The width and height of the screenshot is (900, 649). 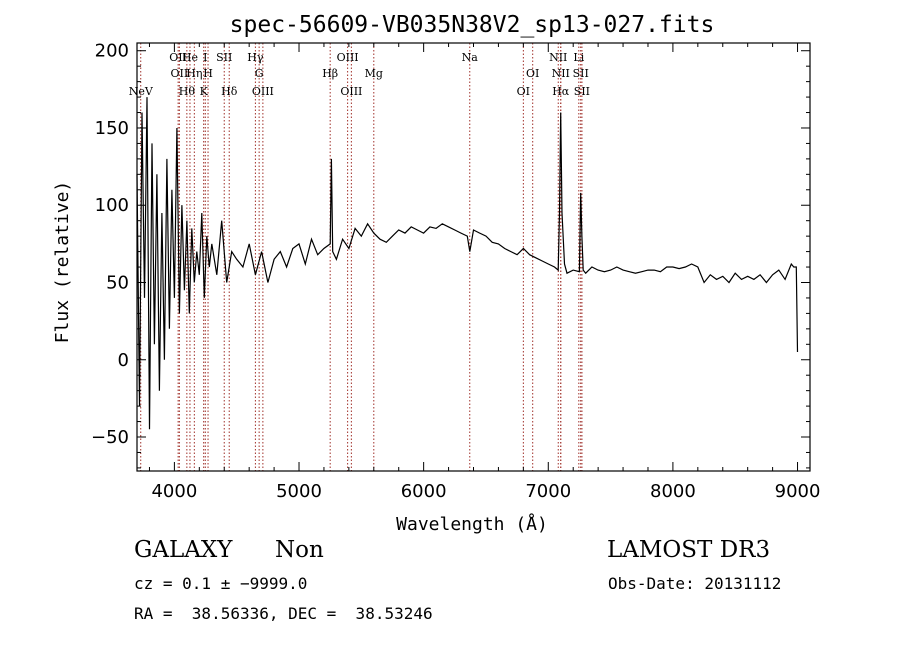 What do you see at coordinates (330, 73) in the screenshot?
I see `marker-label-15: Hβ` at bounding box center [330, 73].